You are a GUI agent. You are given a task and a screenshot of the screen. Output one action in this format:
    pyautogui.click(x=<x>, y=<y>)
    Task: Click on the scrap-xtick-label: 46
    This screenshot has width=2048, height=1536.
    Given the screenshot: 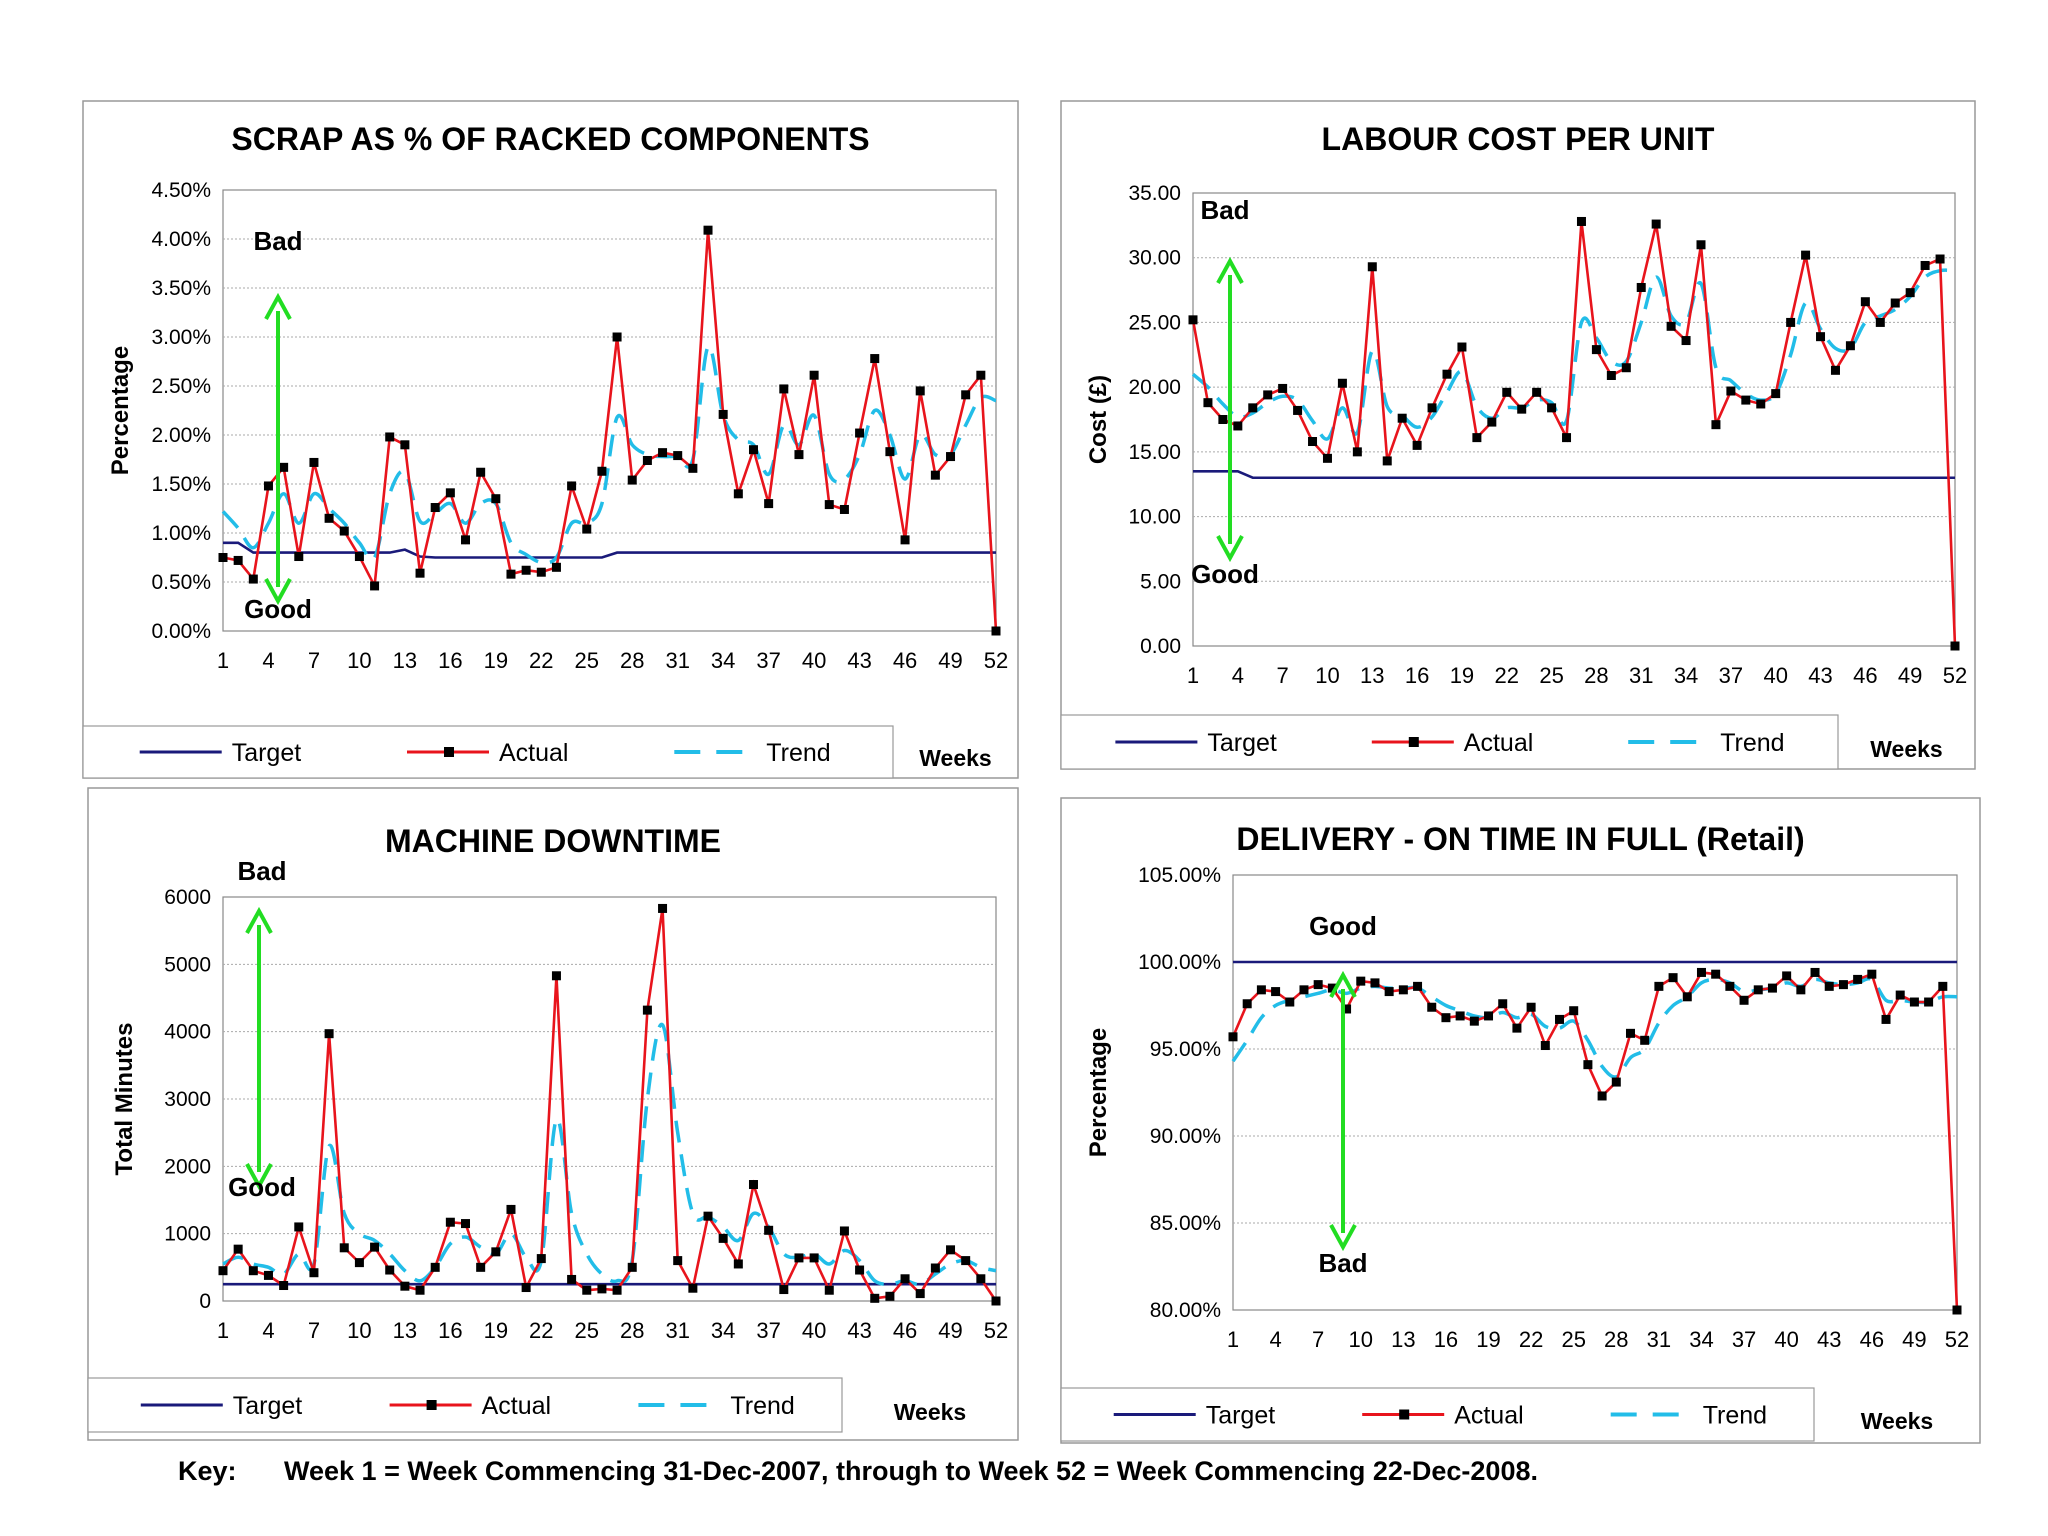 What is the action you would take?
    pyautogui.click(x=905, y=660)
    